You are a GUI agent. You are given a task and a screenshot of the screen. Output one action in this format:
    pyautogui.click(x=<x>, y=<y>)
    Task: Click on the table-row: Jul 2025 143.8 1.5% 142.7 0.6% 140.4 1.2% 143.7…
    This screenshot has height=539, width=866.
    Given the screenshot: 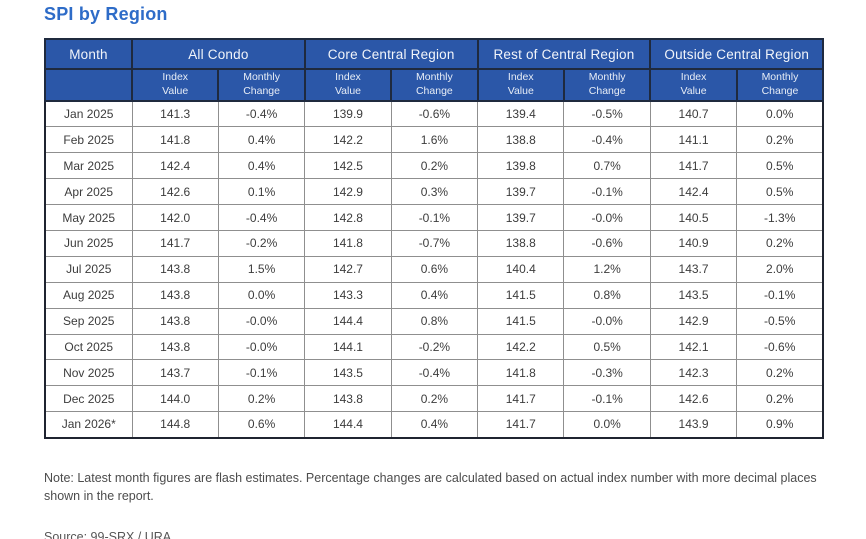 What is the action you would take?
    pyautogui.click(x=434, y=269)
    